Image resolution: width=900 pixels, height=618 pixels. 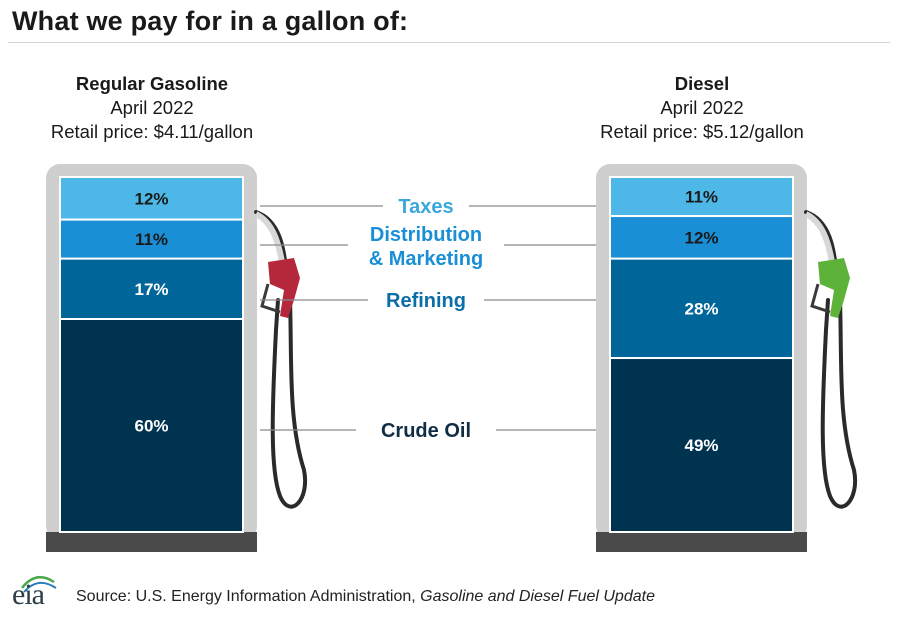 I want to click on component-label-line: Crude Oil, so click(x=426, y=431).